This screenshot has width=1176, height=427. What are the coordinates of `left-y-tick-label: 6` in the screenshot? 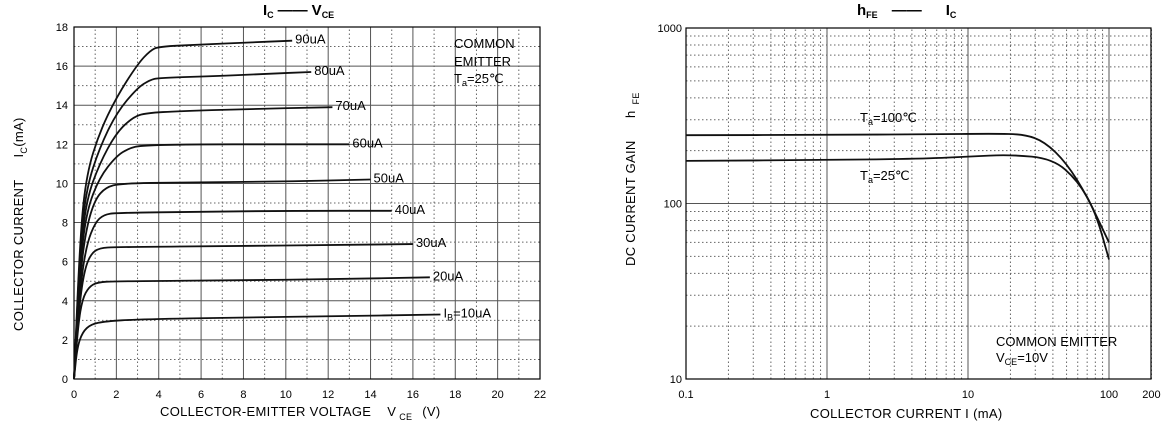 It's located at (65, 263).